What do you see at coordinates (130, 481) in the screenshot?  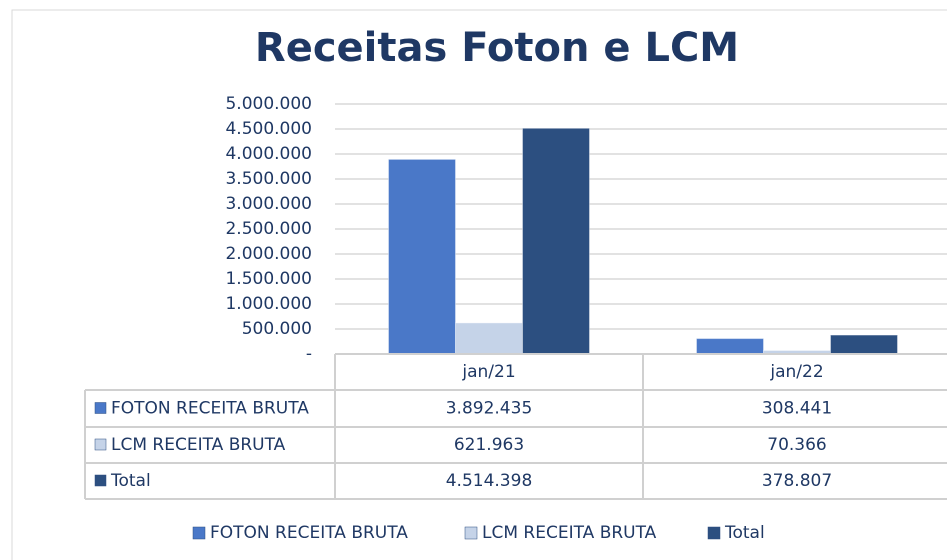 I see `table-row-label: Total` at bounding box center [130, 481].